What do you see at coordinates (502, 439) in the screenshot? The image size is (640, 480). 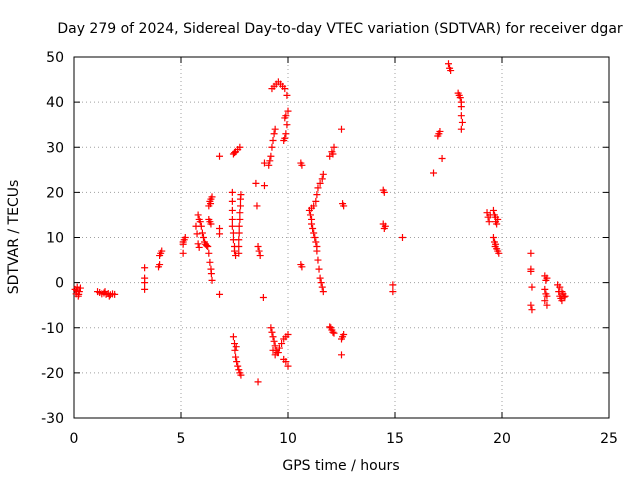 I see `x-tick-label: 20` at bounding box center [502, 439].